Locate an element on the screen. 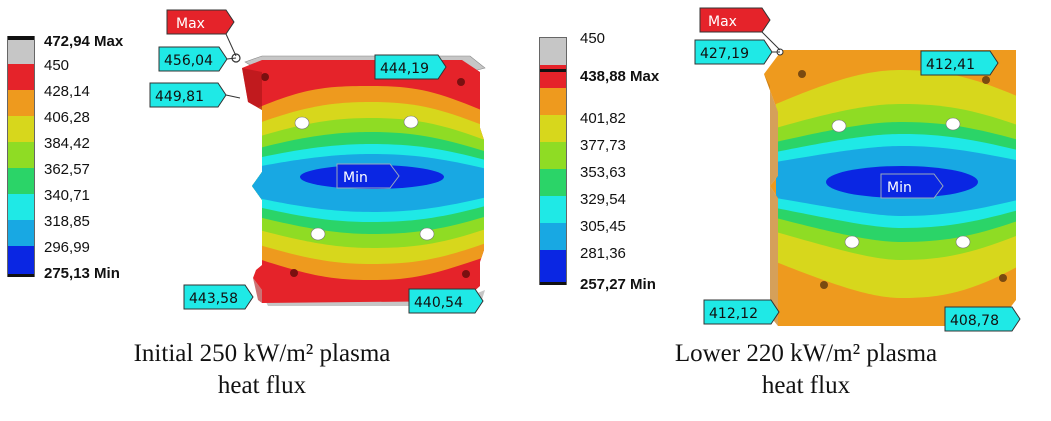  probe-label: 444,19 is located at coordinates (410, 67).